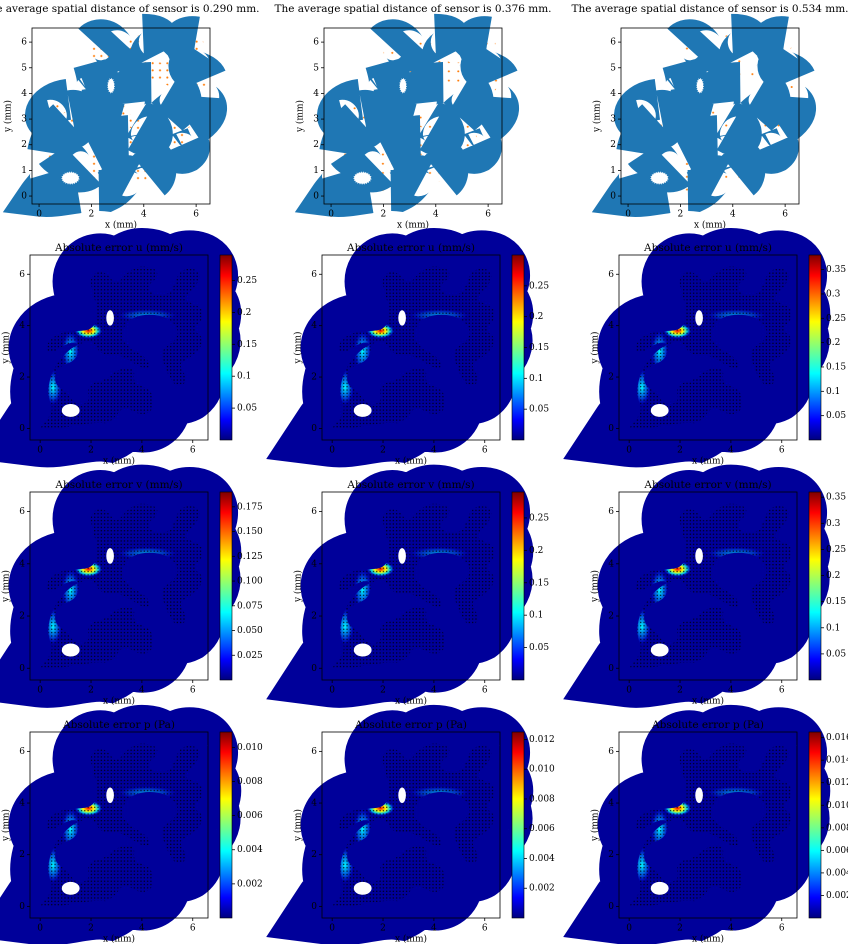 The width and height of the screenshot is (848, 944). What do you see at coordinates (542, 889) in the screenshot?
I see `colorbar-tick-label: 0.002` at bounding box center [542, 889].